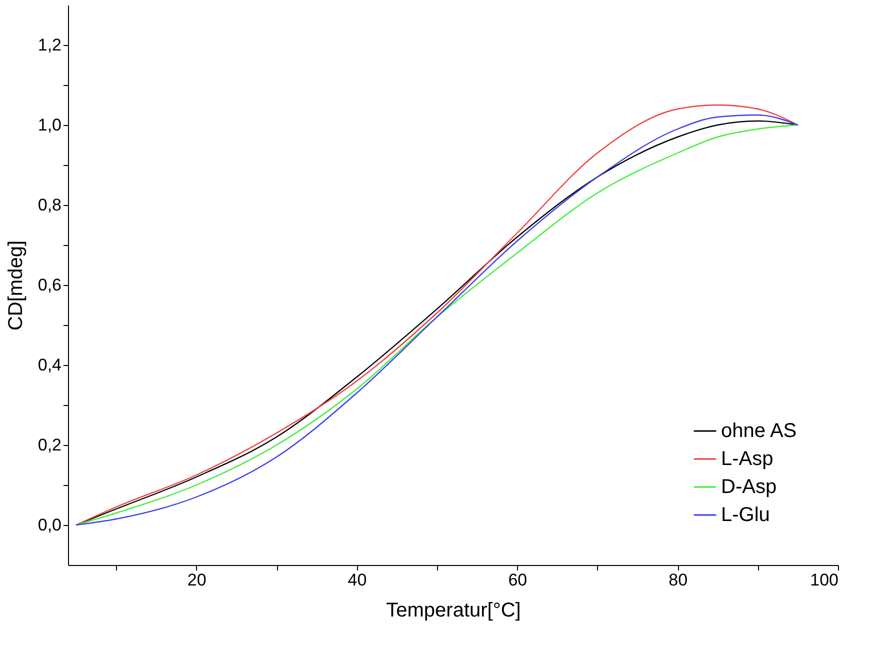  I want to click on x-tick-label: 80, so click(678, 580).